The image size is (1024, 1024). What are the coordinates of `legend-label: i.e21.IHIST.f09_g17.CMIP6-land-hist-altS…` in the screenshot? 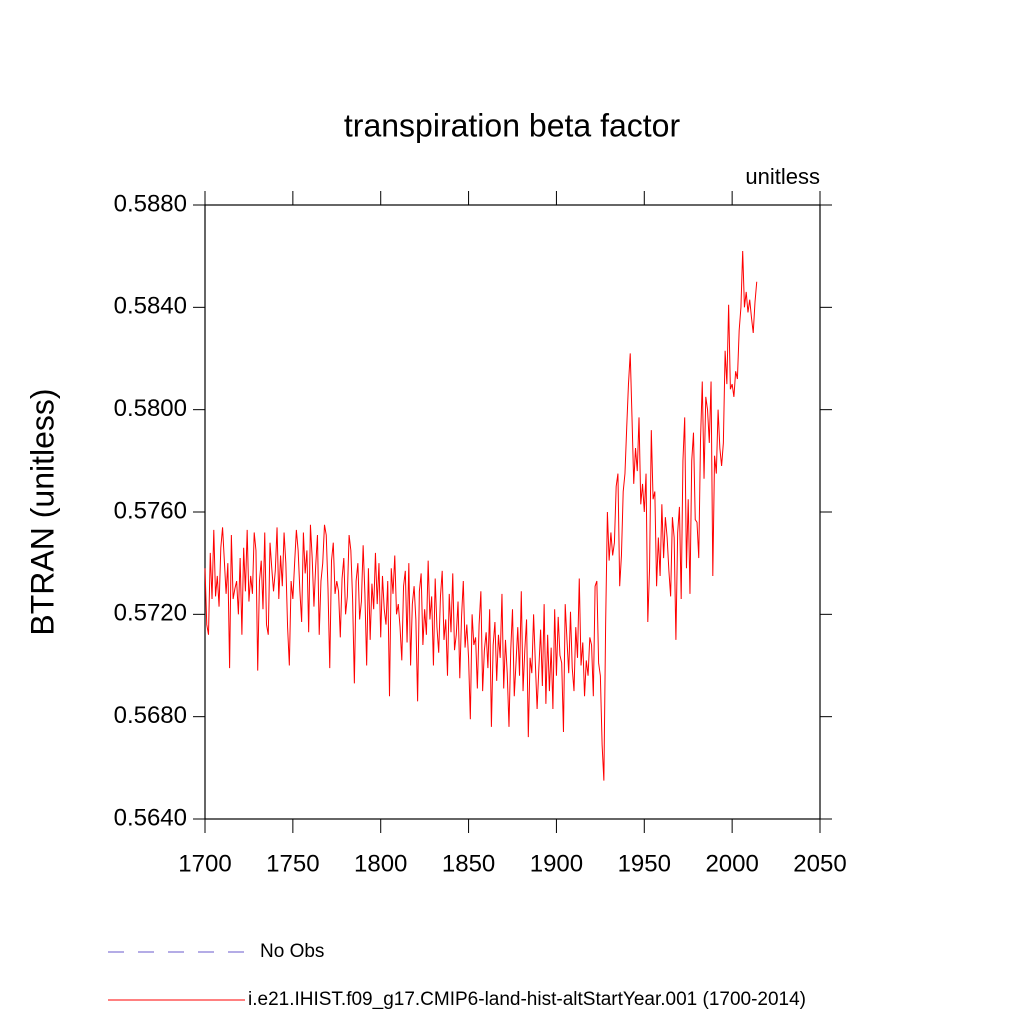 It's located at (527, 999).